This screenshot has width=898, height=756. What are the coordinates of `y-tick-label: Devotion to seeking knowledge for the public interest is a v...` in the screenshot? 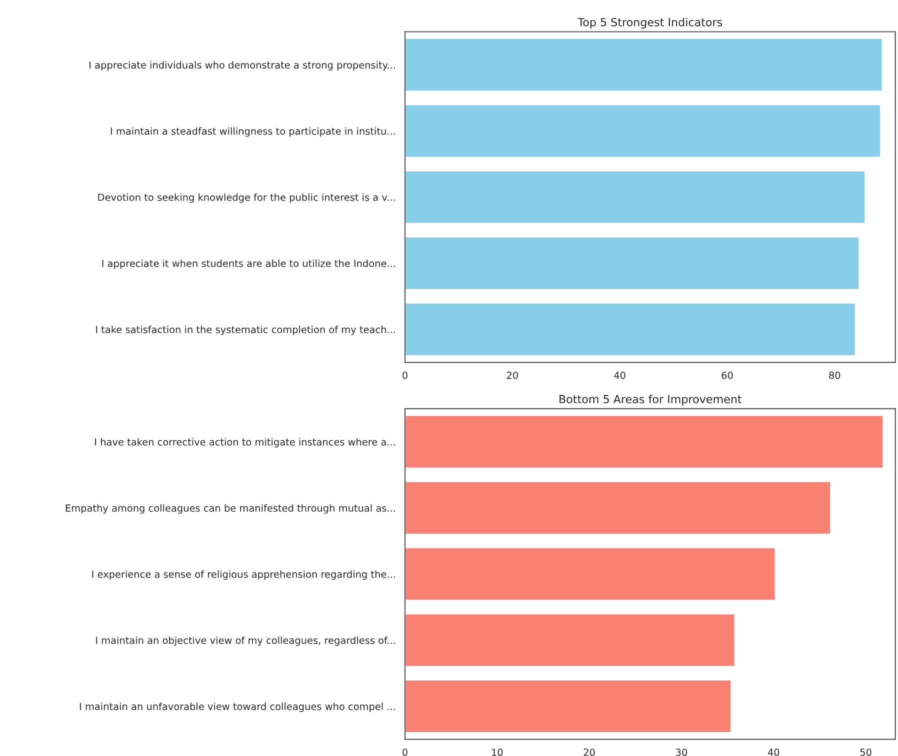 It's located at (246, 198).